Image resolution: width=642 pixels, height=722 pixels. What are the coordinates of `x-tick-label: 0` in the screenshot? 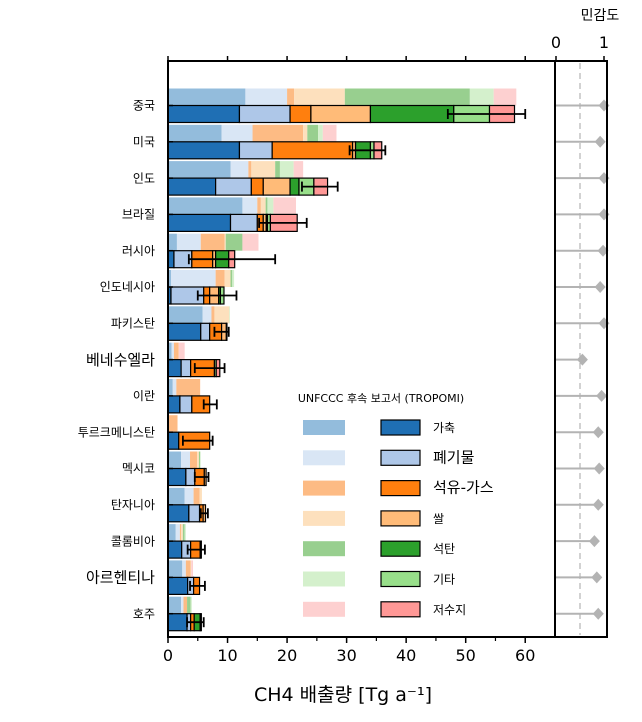 It's located at (168, 655).